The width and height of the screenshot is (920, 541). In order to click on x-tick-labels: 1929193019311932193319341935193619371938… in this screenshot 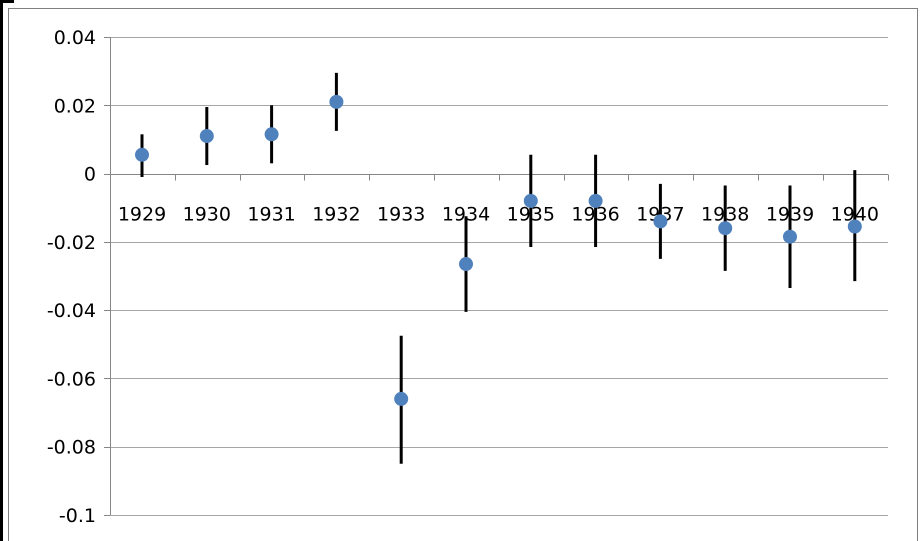, I will do `click(498, 215)`.